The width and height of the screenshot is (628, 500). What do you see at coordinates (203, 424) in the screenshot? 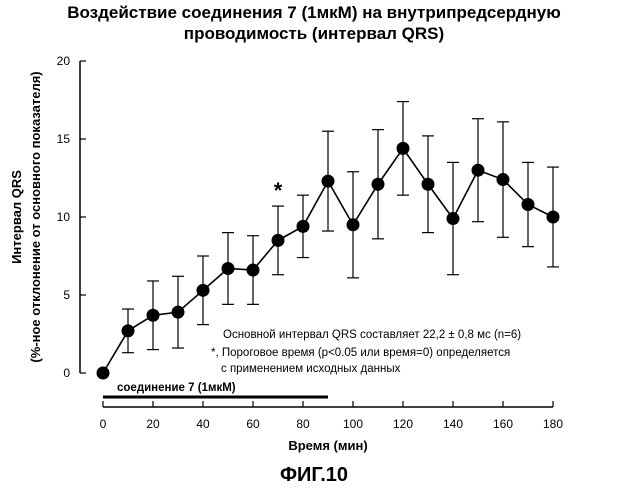
I see `x-tick-label: 40` at bounding box center [203, 424].